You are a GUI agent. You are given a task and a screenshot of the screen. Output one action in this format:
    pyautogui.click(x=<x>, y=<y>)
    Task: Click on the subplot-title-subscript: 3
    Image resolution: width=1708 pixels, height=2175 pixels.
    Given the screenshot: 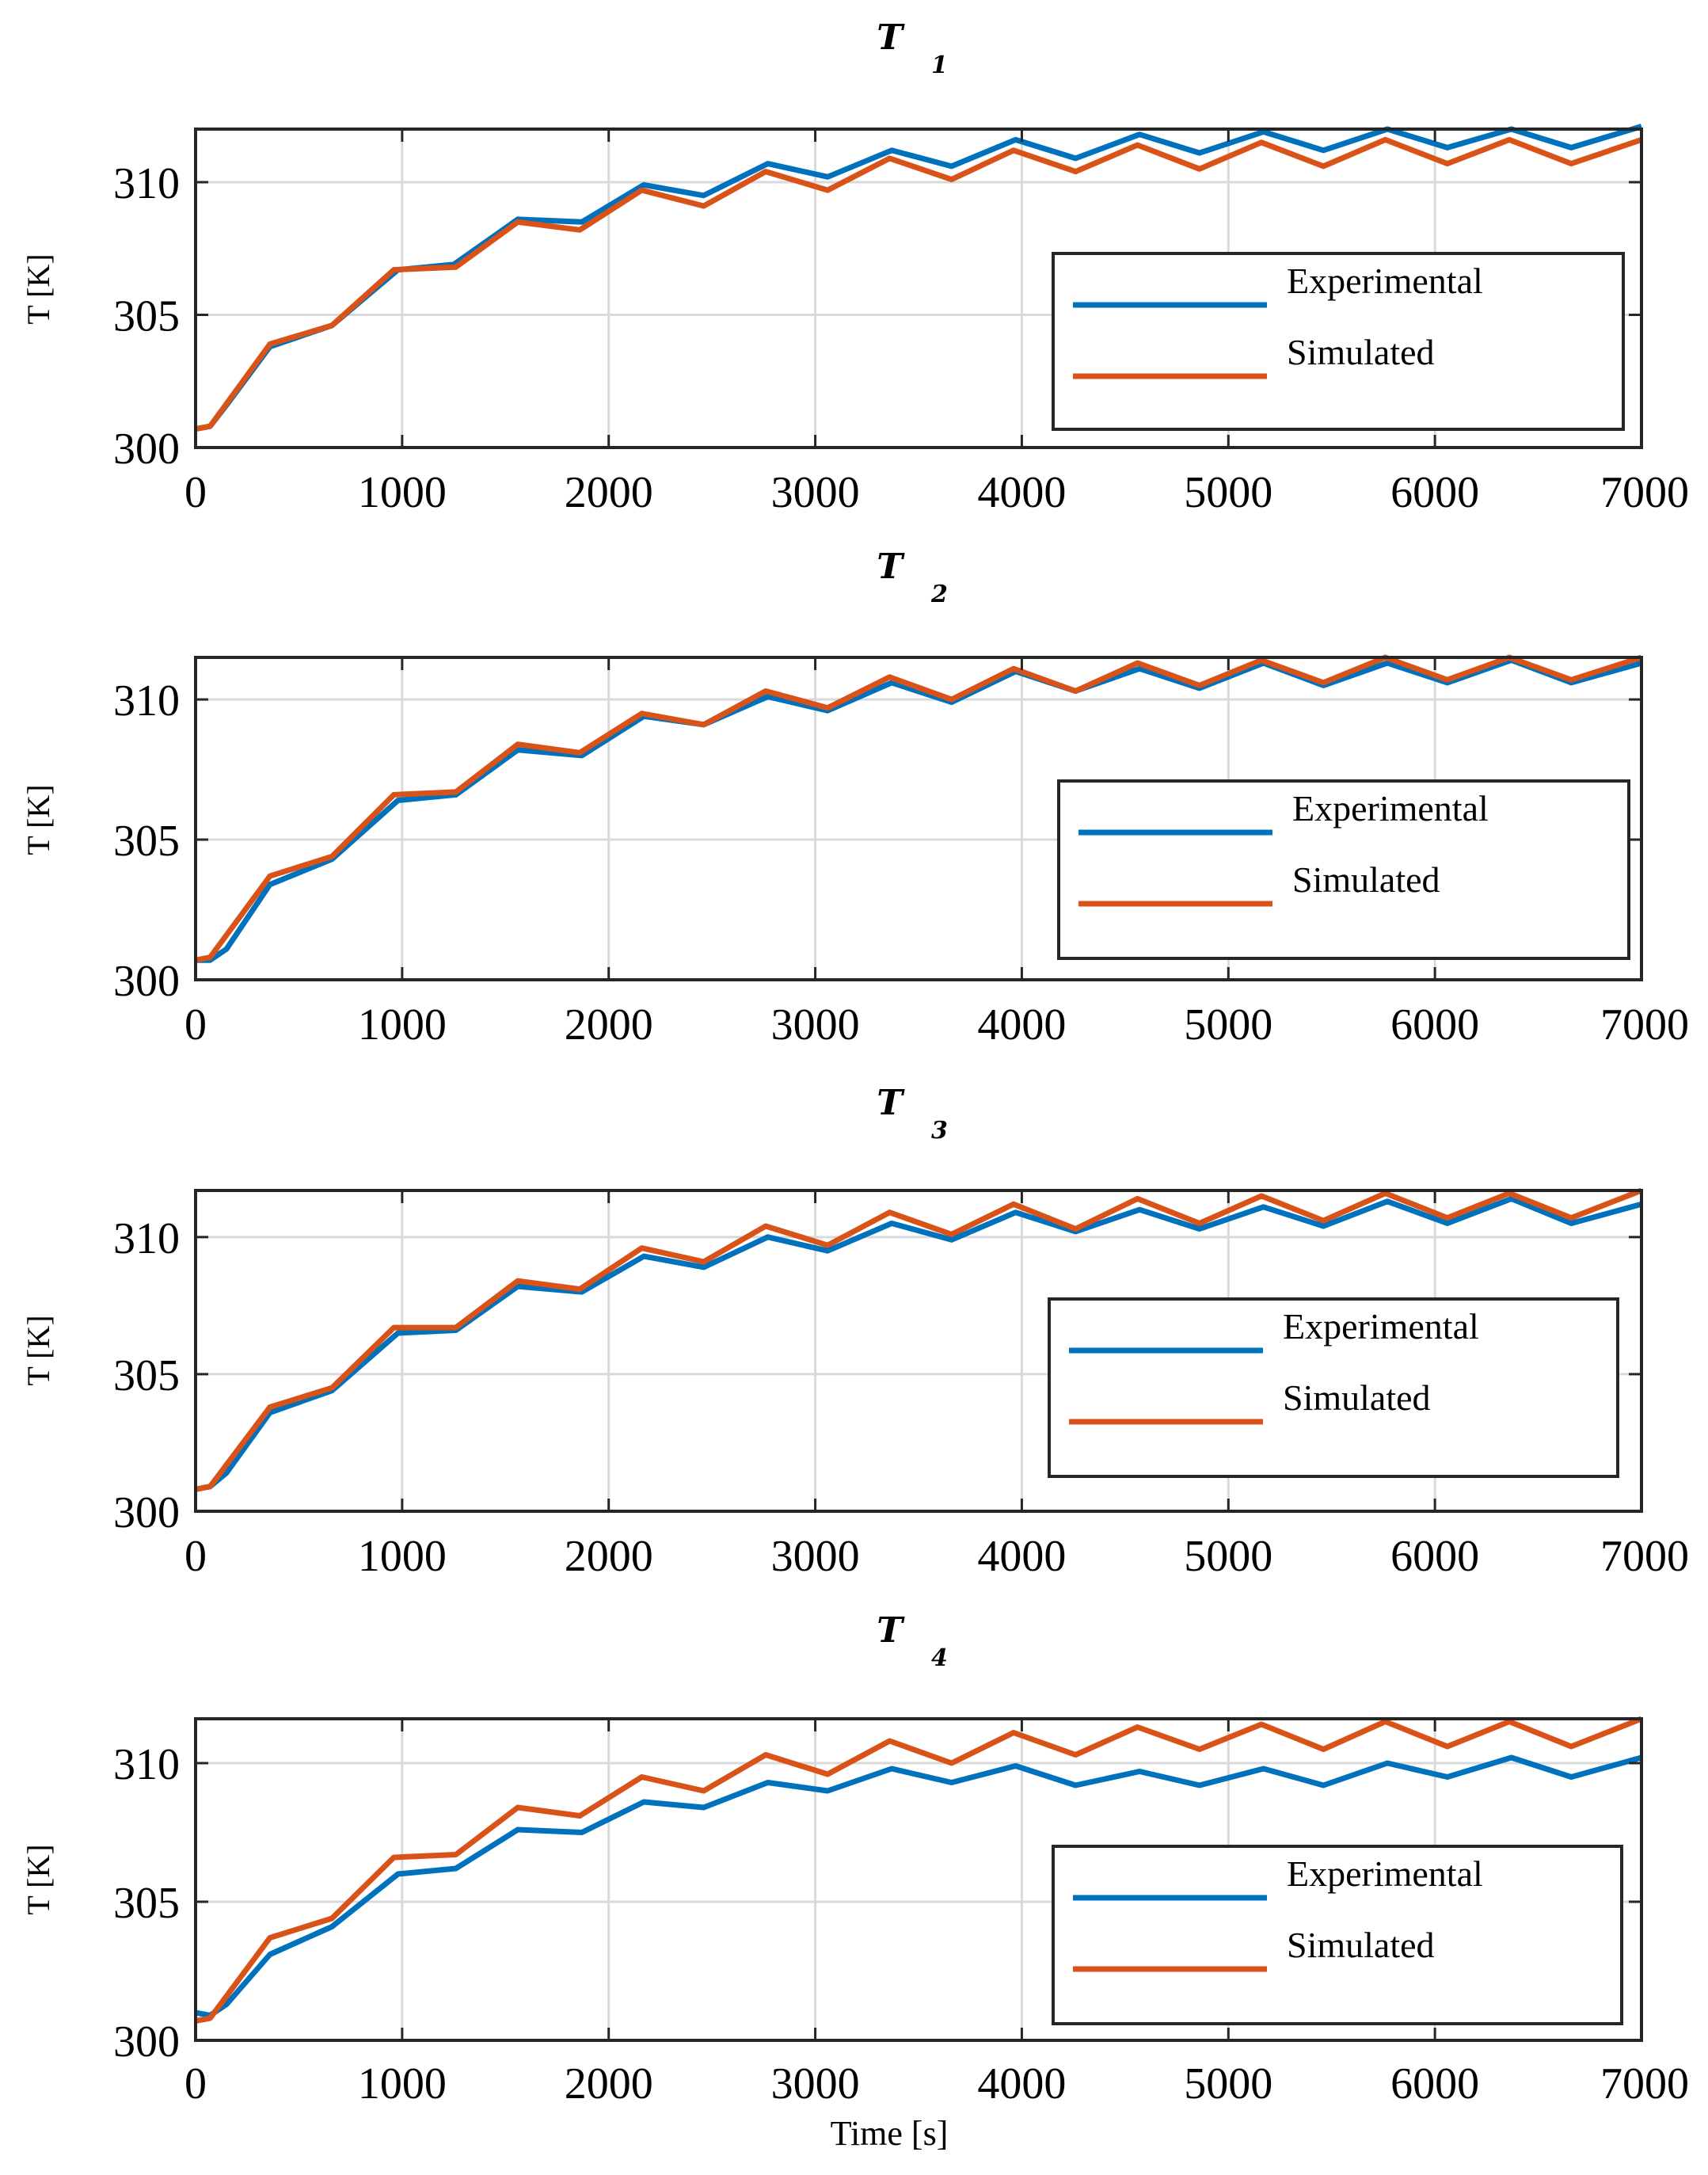 What is the action you would take?
    pyautogui.click(x=939, y=1131)
    